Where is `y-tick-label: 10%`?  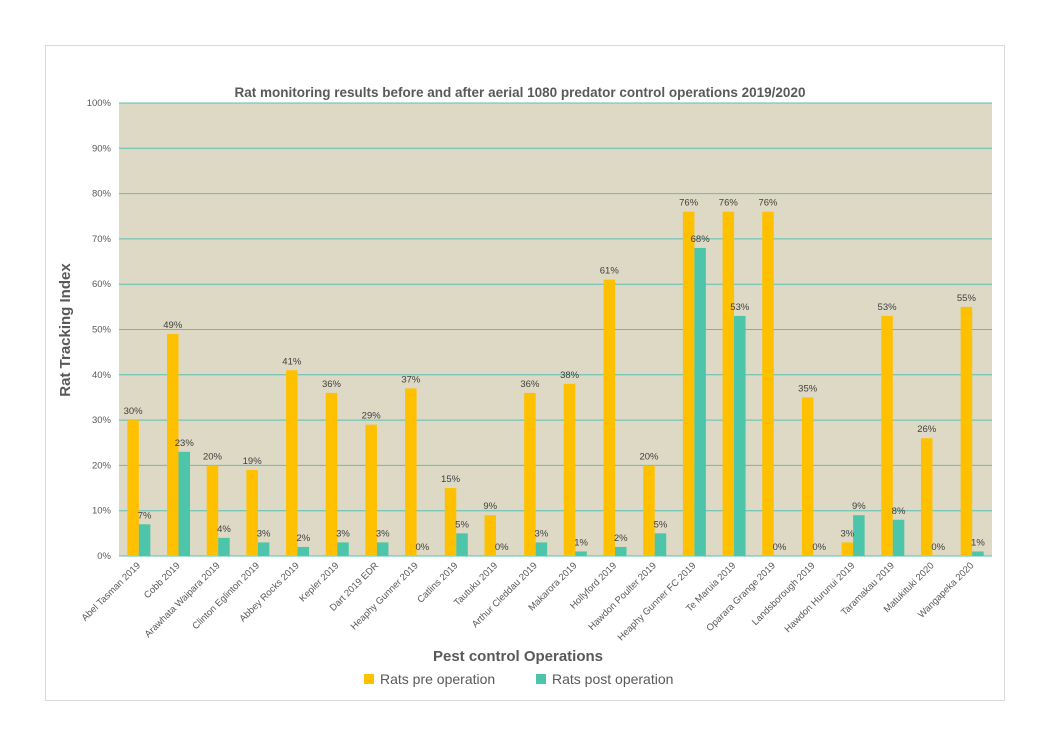 y-tick-label: 10% is located at coordinates (102, 511).